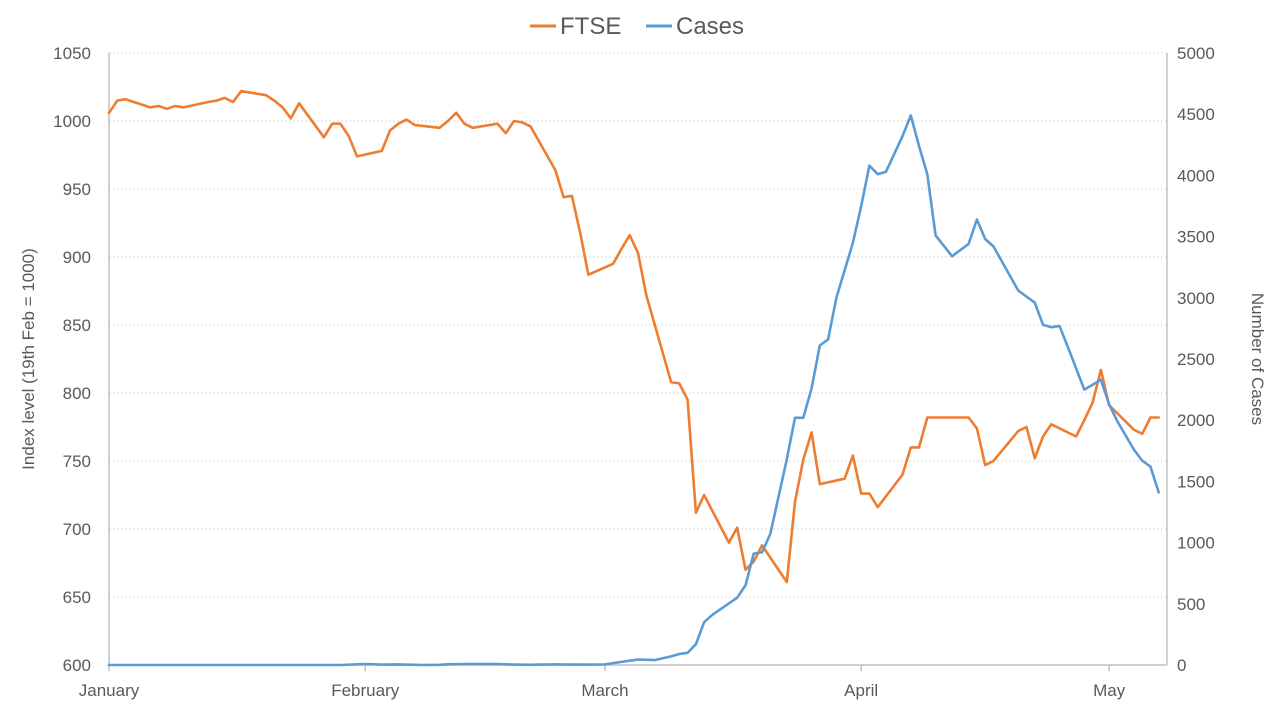 Image resolution: width=1280 pixels, height=720 pixels. What do you see at coordinates (77, 325) in the screenshot?
I see `y-left-tick-label: 850` at bounding box center [77, 325].